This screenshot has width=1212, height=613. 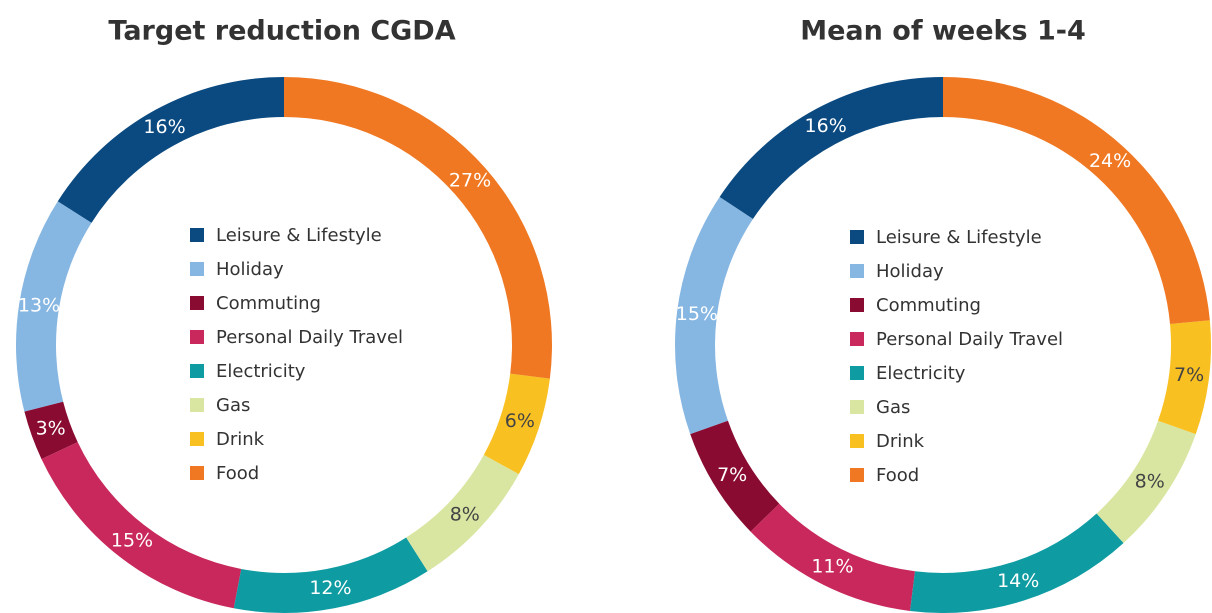 What do you see at coordinates (39, 306) in the screenshot?
I see `data-label: 13%` at bounding box center [39, 306].